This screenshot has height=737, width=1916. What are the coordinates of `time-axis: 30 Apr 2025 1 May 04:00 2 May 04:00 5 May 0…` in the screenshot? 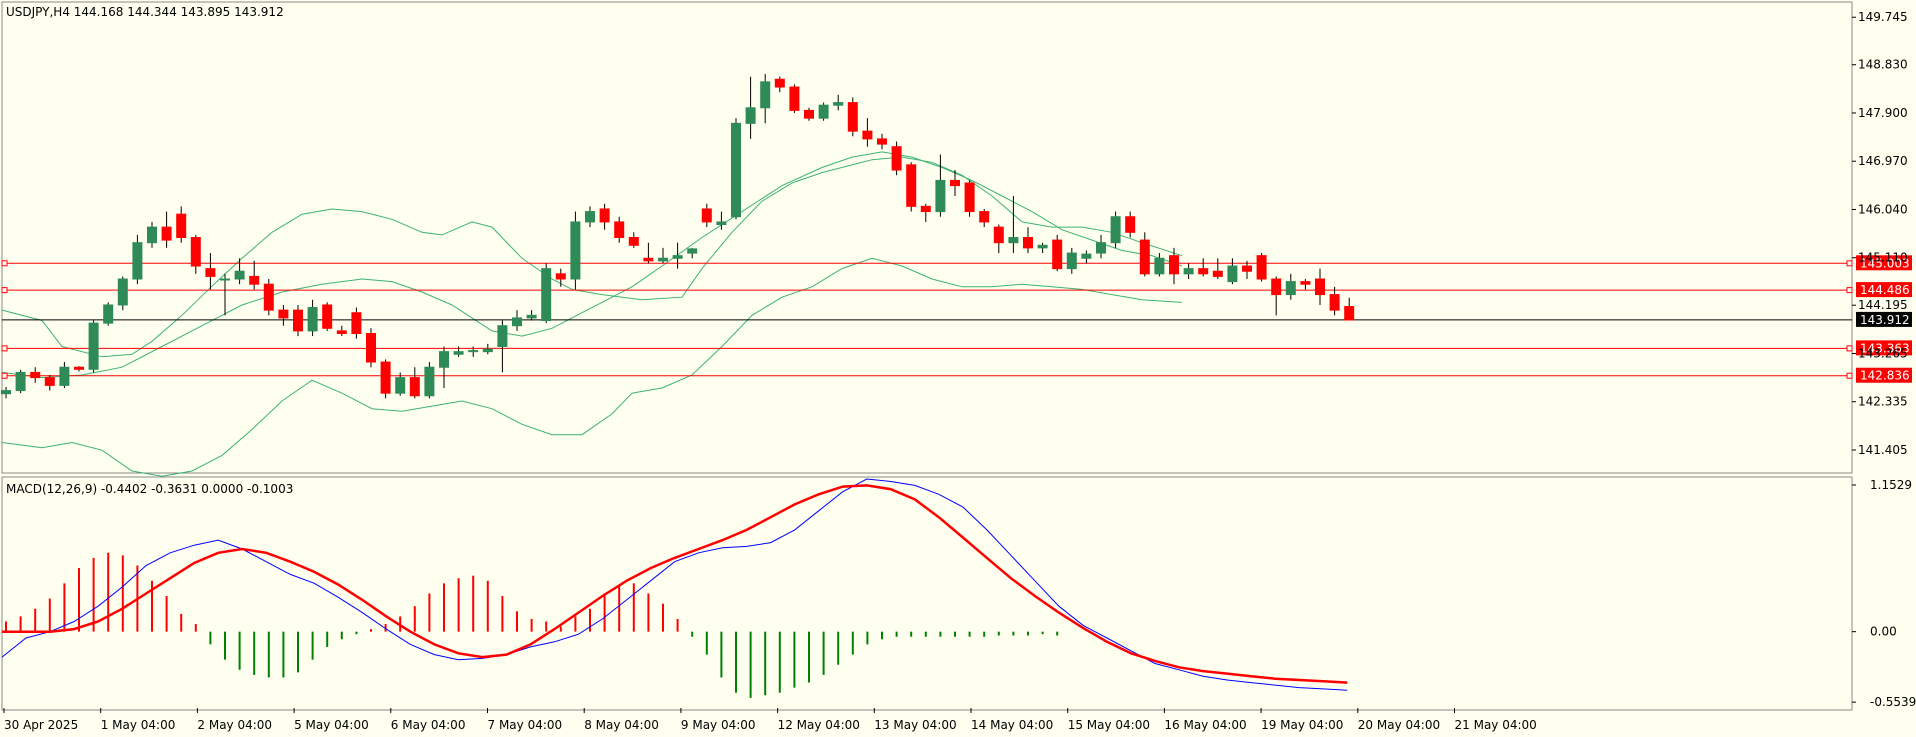 It's located at (770, 720).